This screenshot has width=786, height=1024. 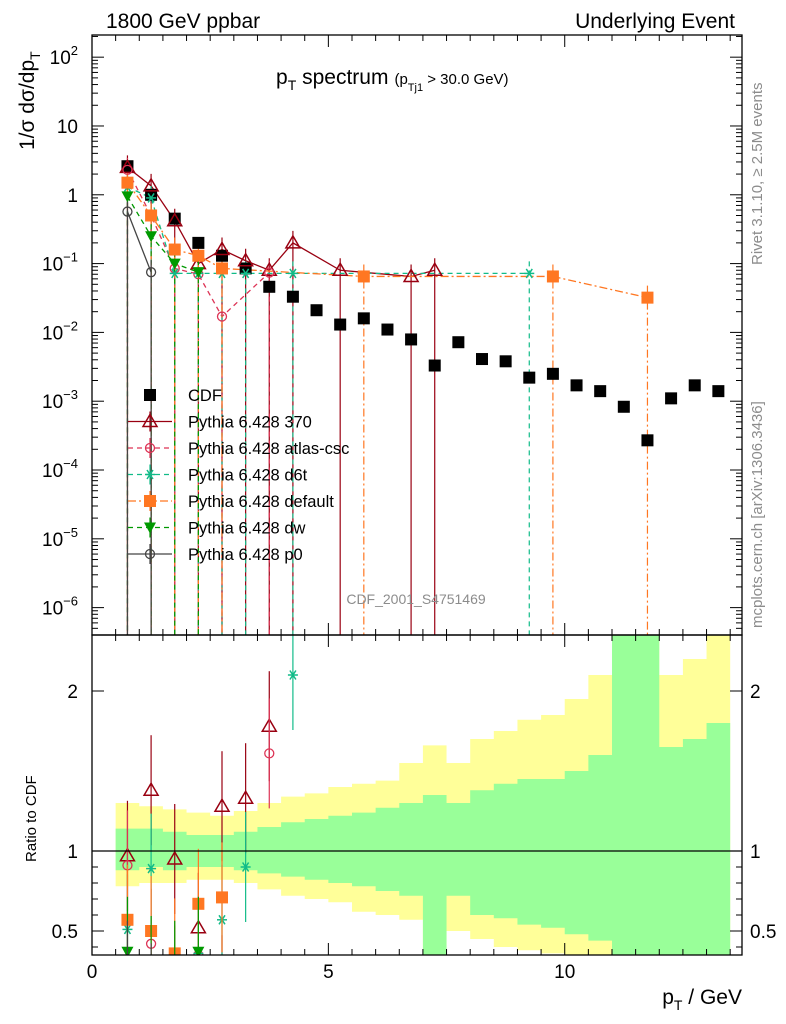 I want to click on svg-text:pT spectrum(pTj1 > 30.0 GeV): pT spectrum (pTj1 > 30.0 GeV), so click(x=392, y=80).